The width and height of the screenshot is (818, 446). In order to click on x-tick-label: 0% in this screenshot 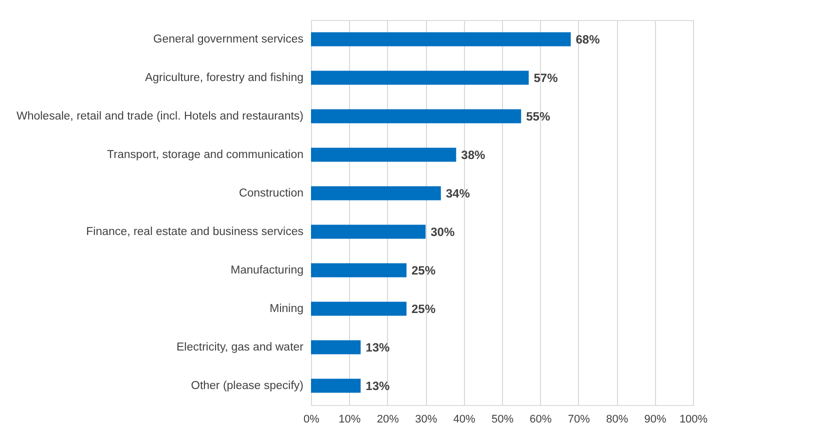, I will do `click(312, 420)`.